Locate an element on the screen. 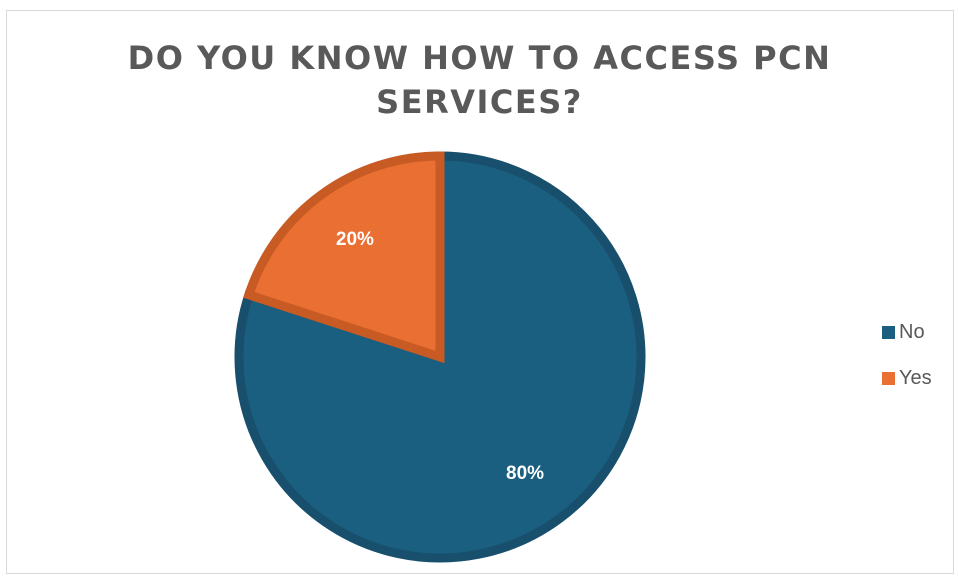 This screenshot has height=578, width=959. data-label-no: 80% is located at coordinates (525, 473).